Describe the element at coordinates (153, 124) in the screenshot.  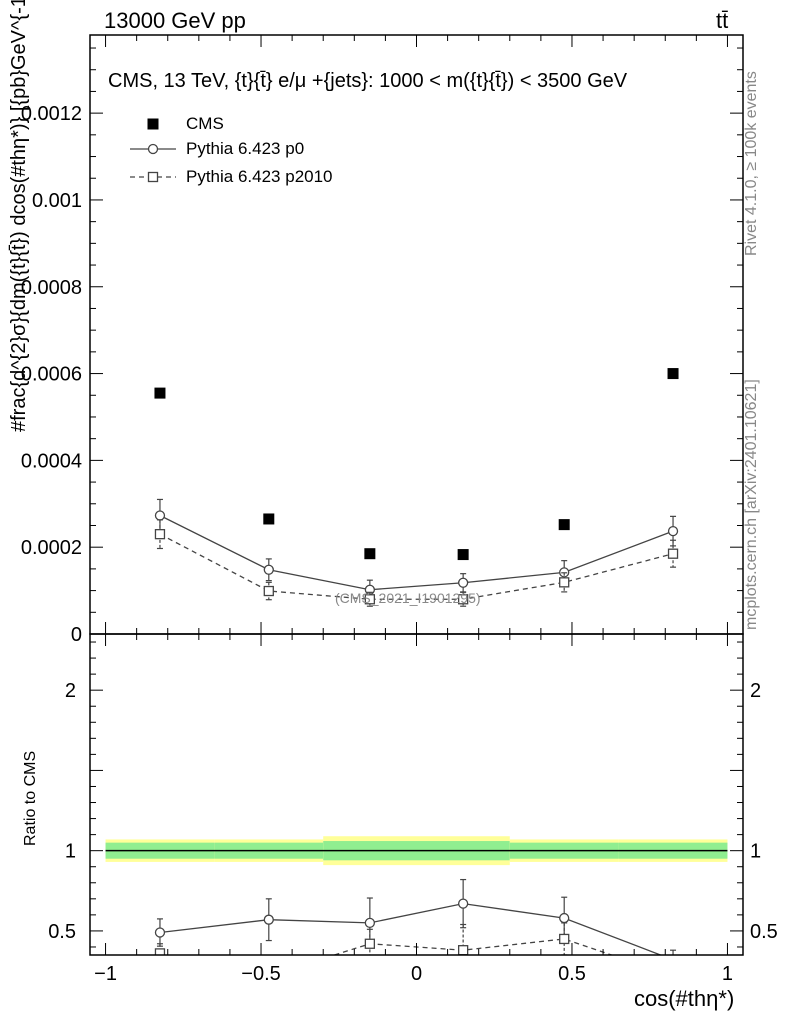
I see `legend-marker-cms` at that location.